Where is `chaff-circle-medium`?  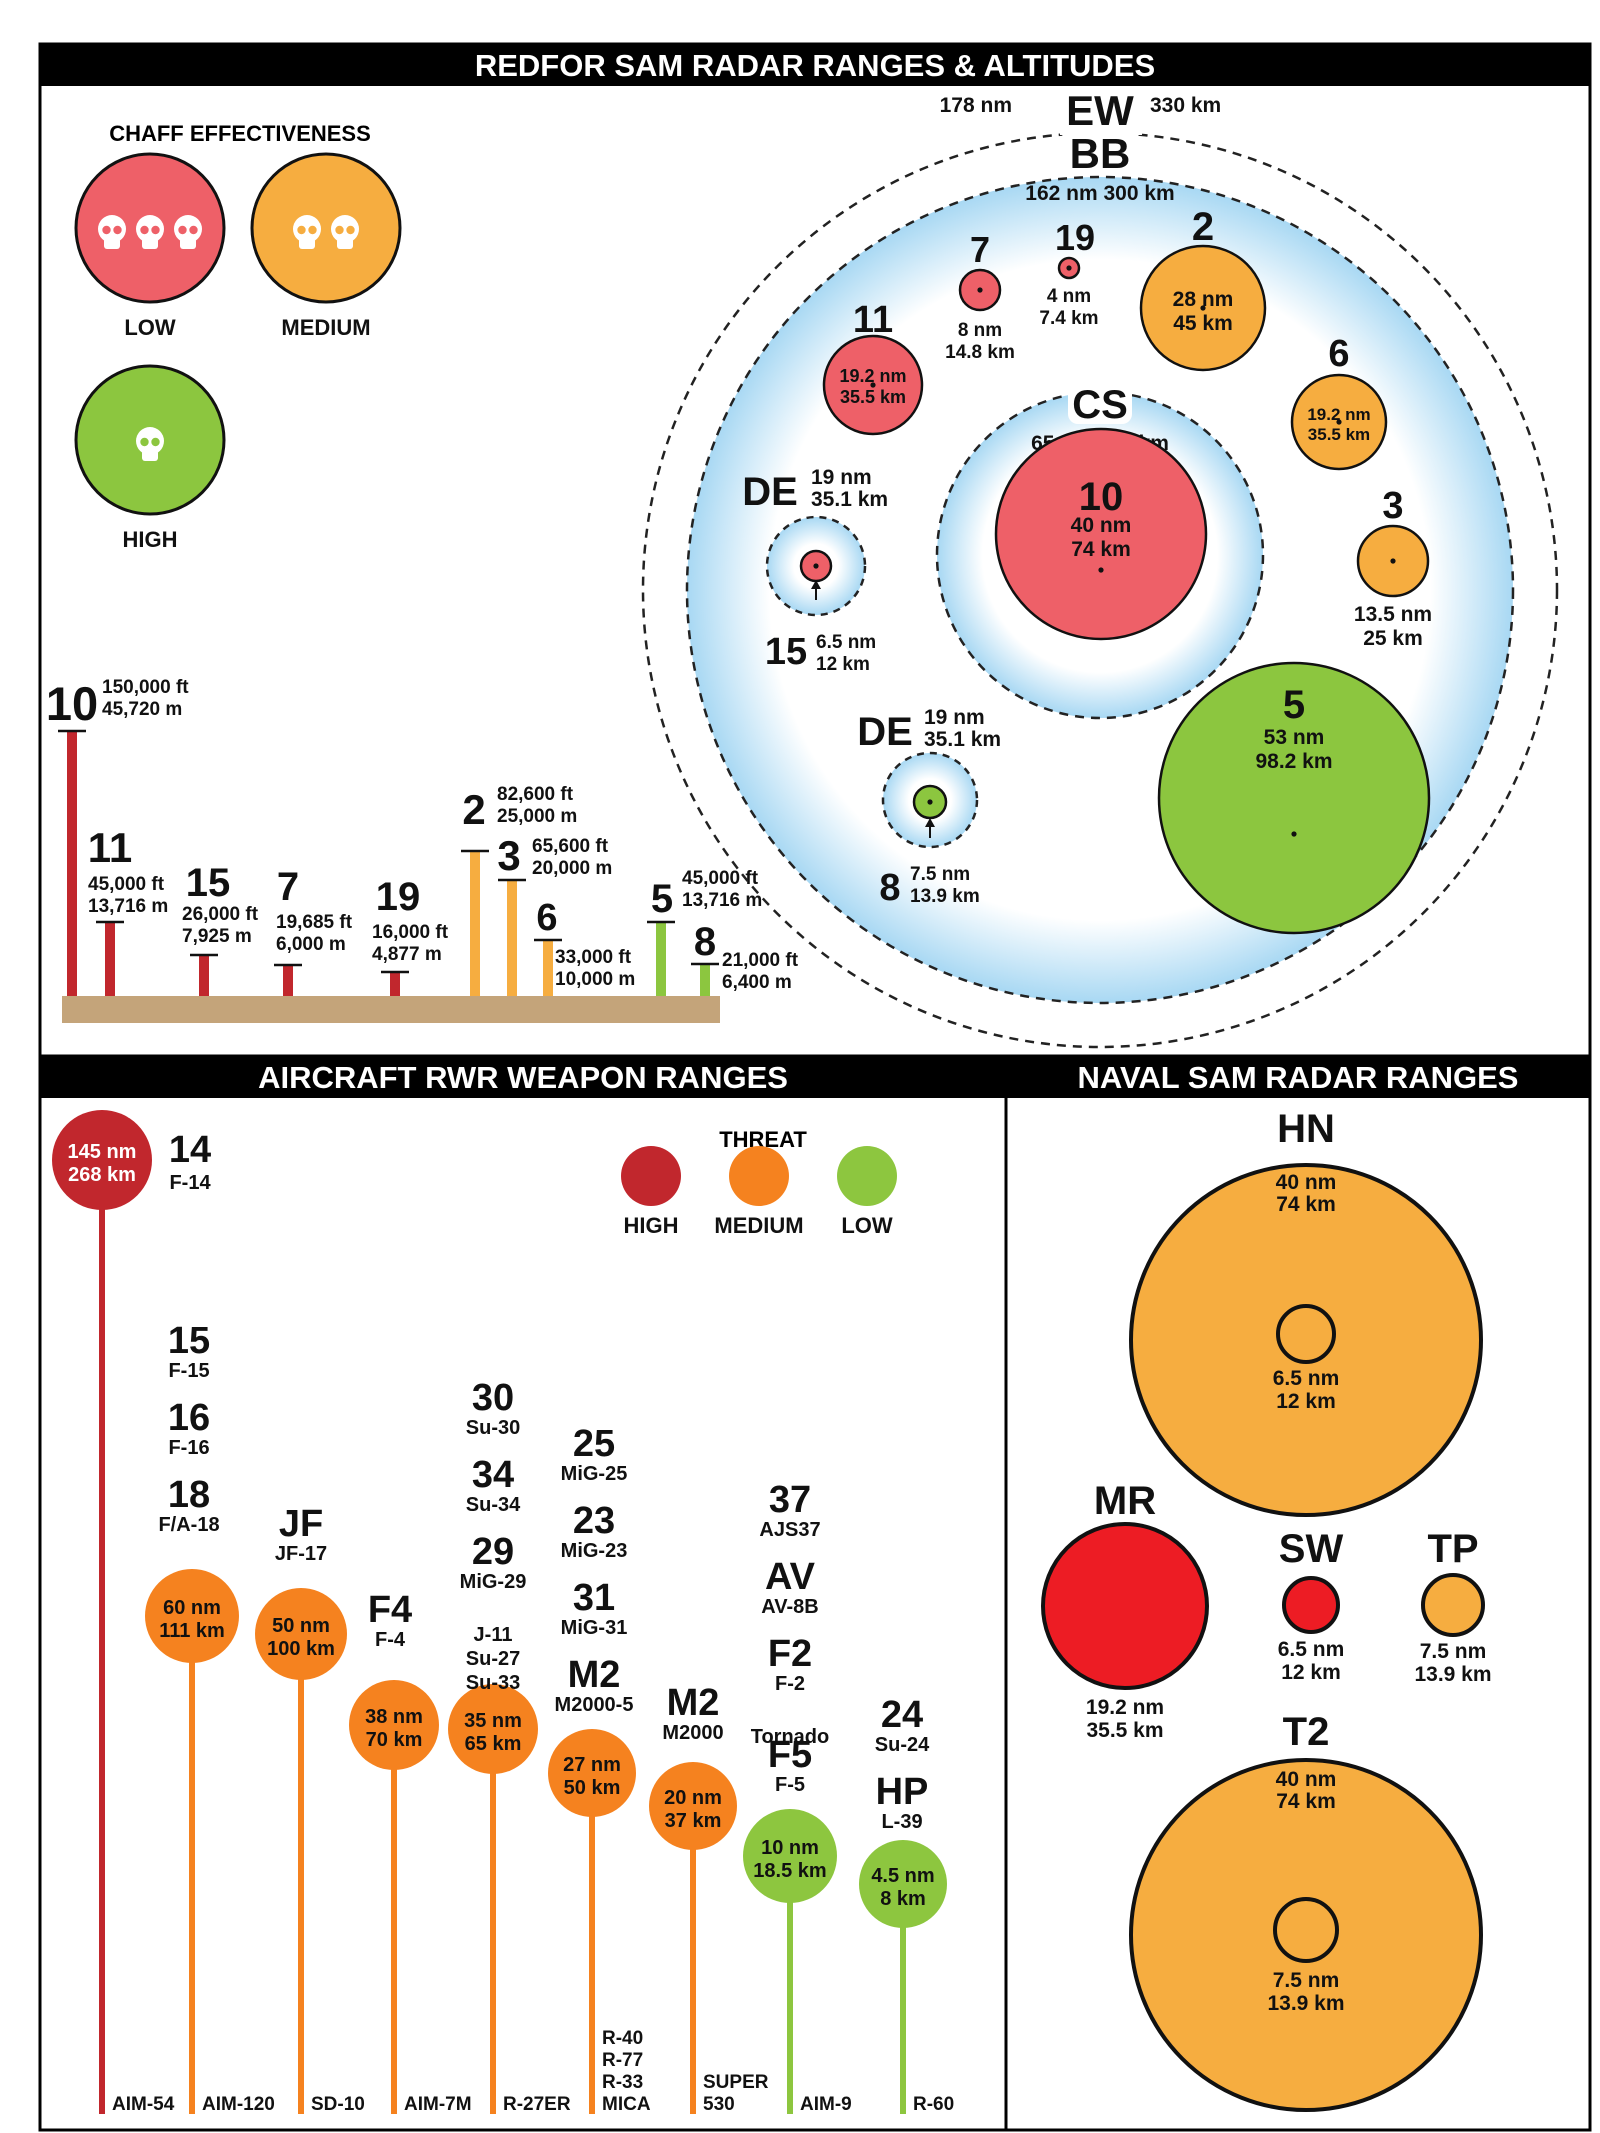 chaff-circle-medium is located at coordinates (326, 228).